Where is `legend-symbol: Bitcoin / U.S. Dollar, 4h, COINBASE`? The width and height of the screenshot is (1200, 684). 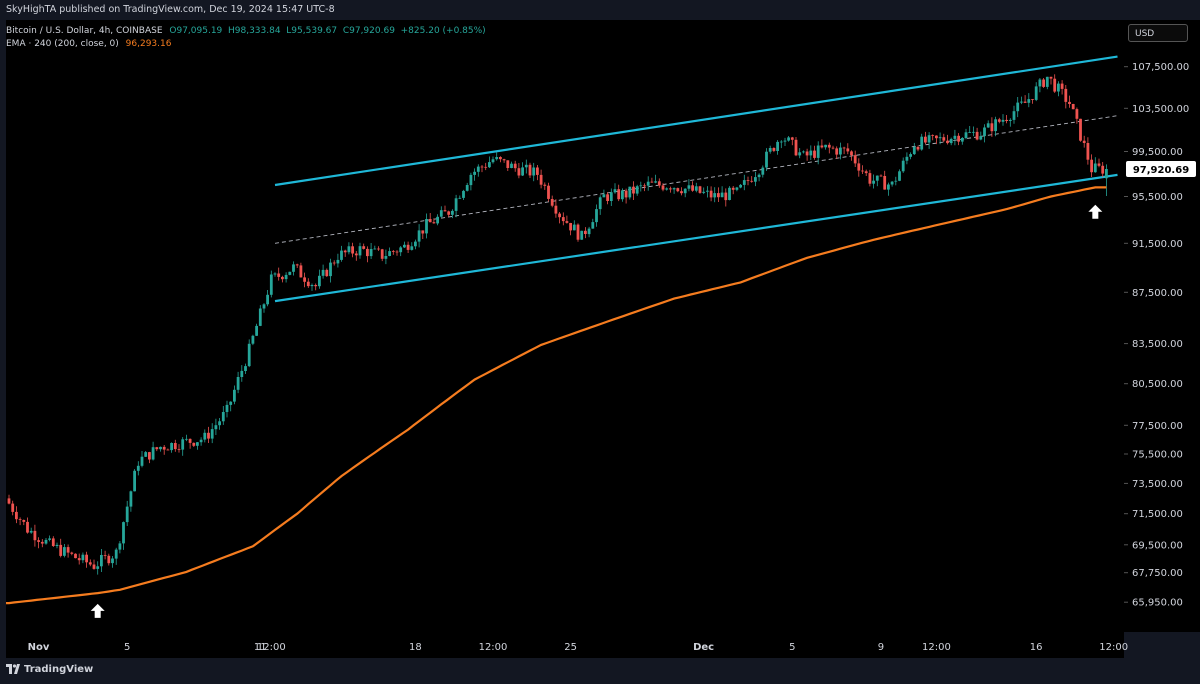
legend-symbol: Bitcoin / U.S. Dollar, 4h, COINBASE is located at coordinates (84, 31).